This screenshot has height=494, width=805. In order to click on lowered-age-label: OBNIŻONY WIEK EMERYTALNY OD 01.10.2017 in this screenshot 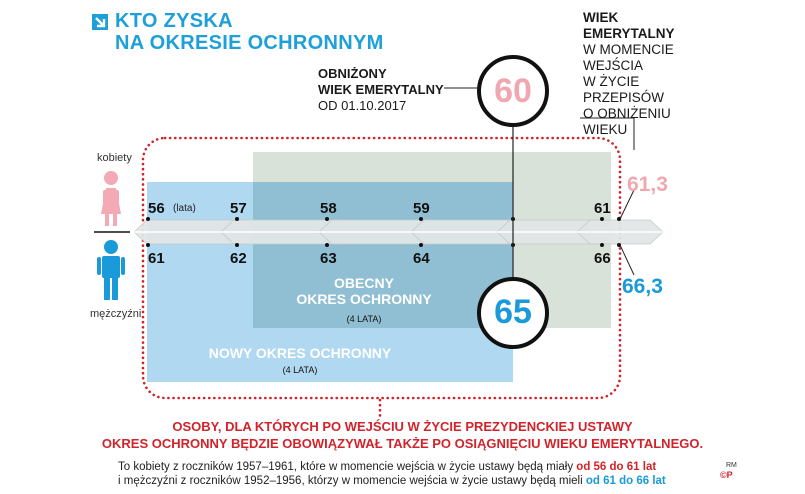, I will do `click(381, 89)`.